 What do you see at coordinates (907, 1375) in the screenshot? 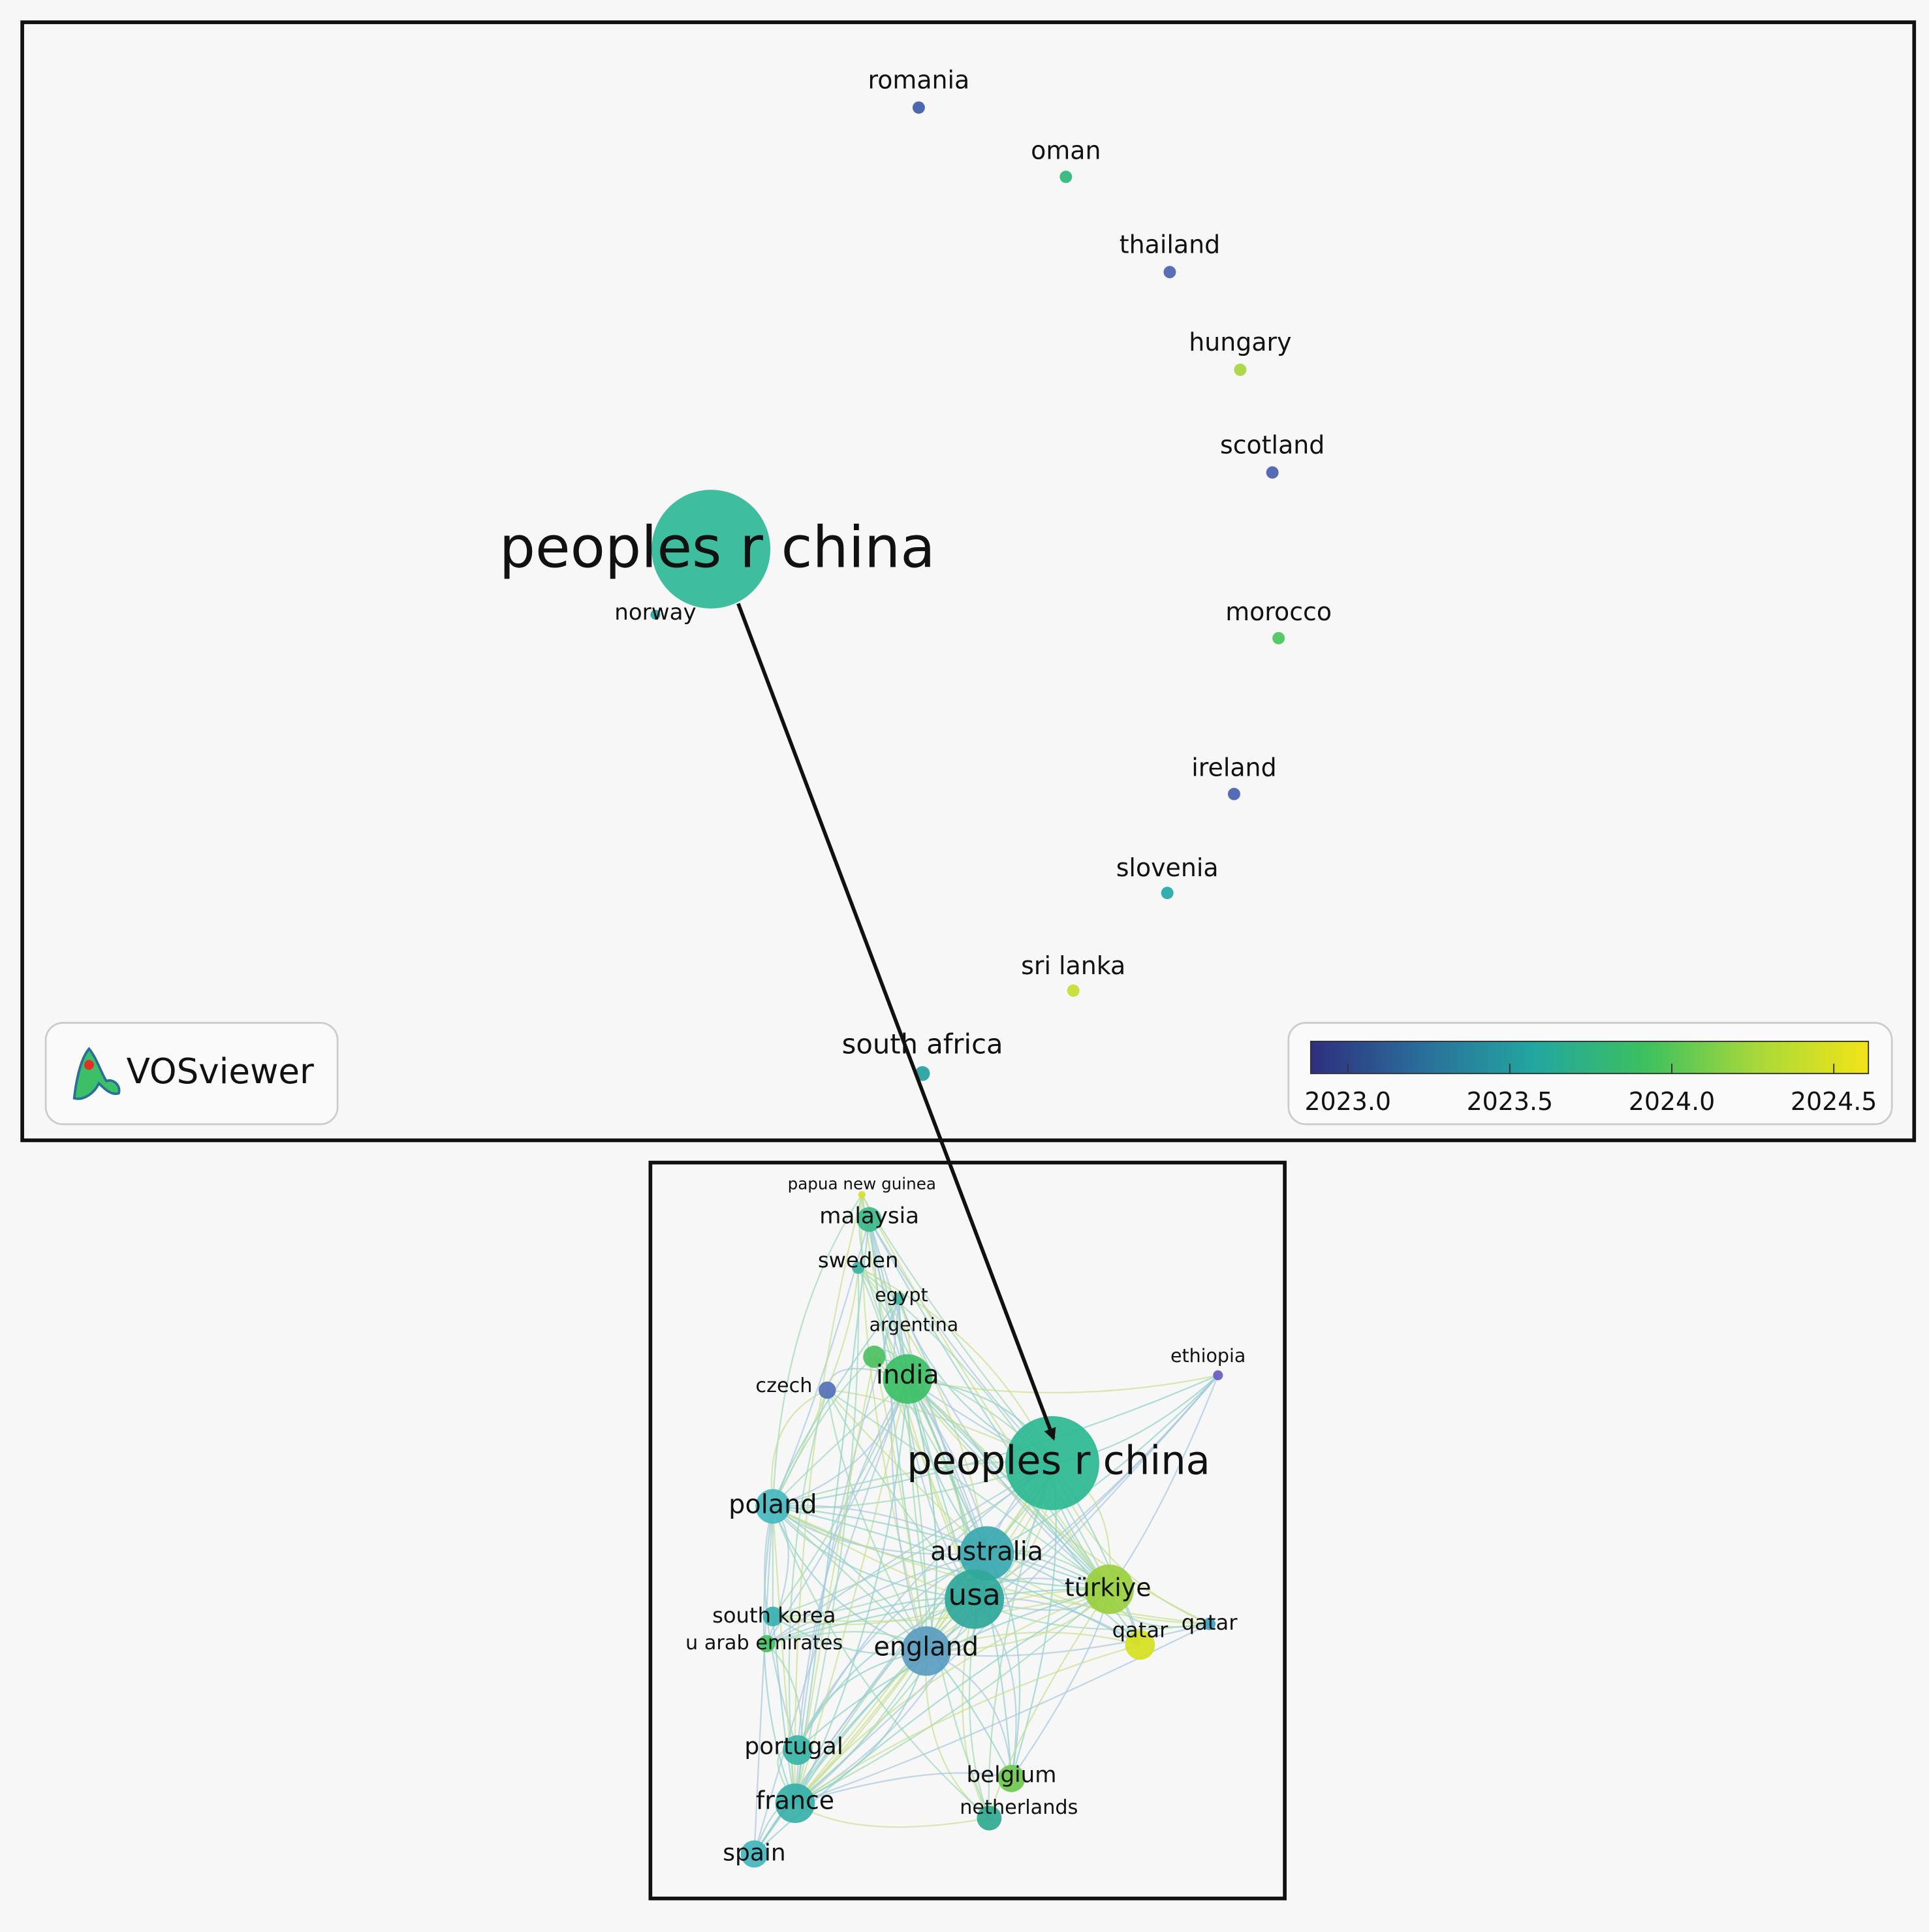
I see `node-label: india` at bounding box center [907, 1375].